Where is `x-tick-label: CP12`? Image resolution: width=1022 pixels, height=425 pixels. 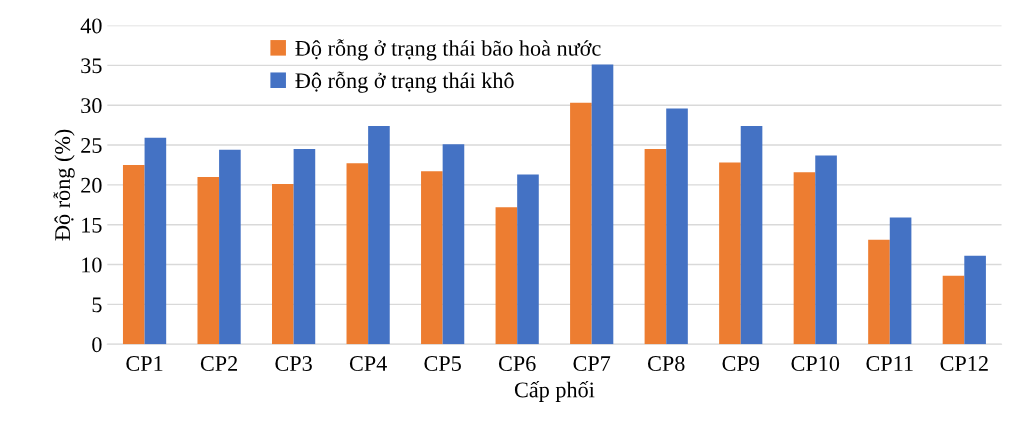
x-tick-label: CP12 is located at coordinates (964, 363).